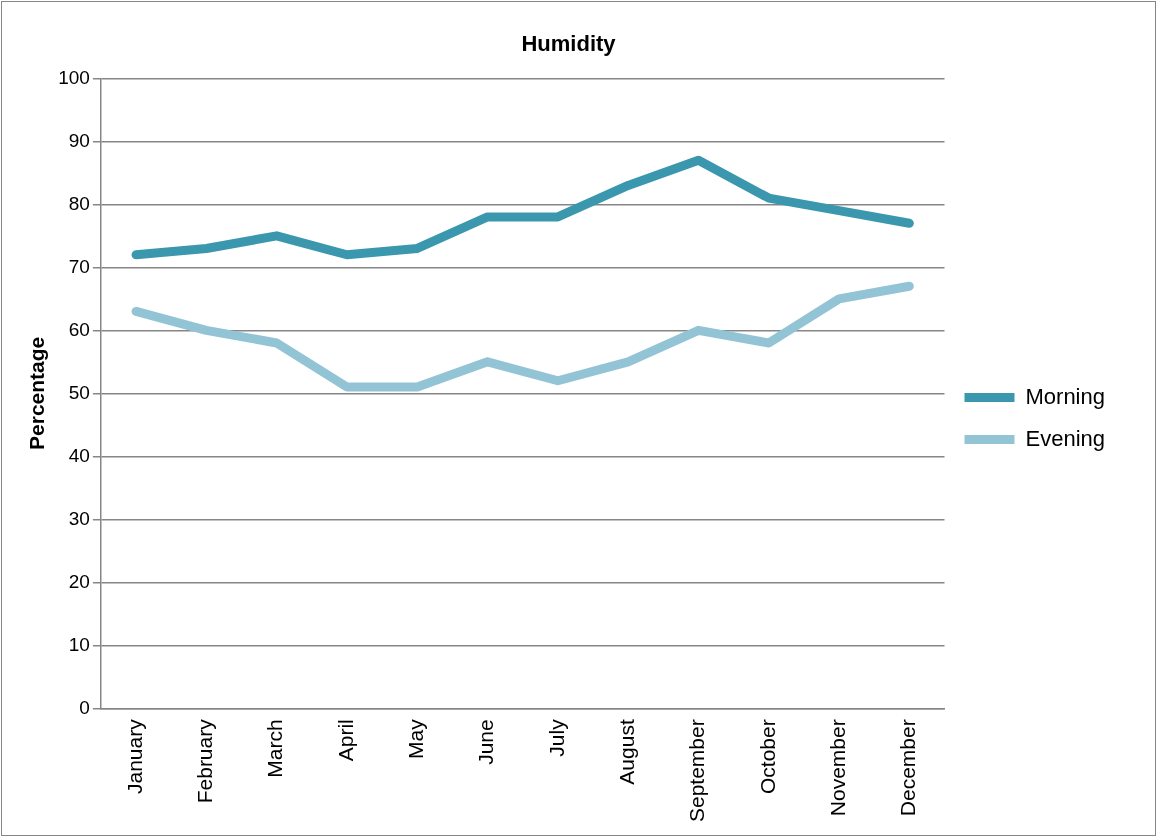 The height and width of the screenshot is (837, 1157). What do you see at coordinates (79, 329) in the screenshot?
I see `y-tick-label: 60` at bounding box center [79, 329].